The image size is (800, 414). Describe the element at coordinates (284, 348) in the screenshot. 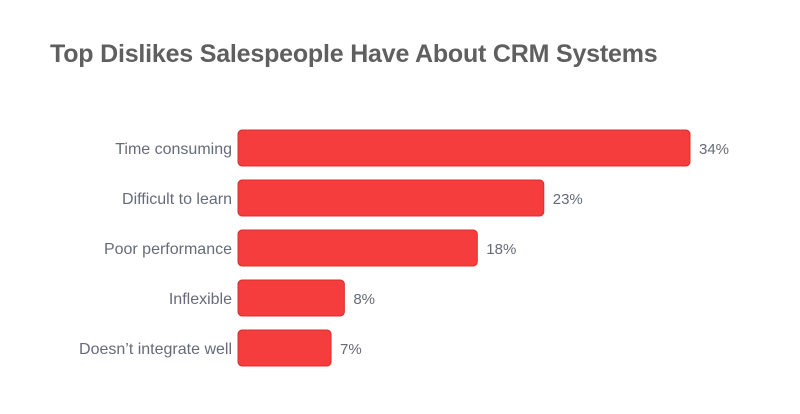

I see `bar-doesn-t-integrate-well` at that location.